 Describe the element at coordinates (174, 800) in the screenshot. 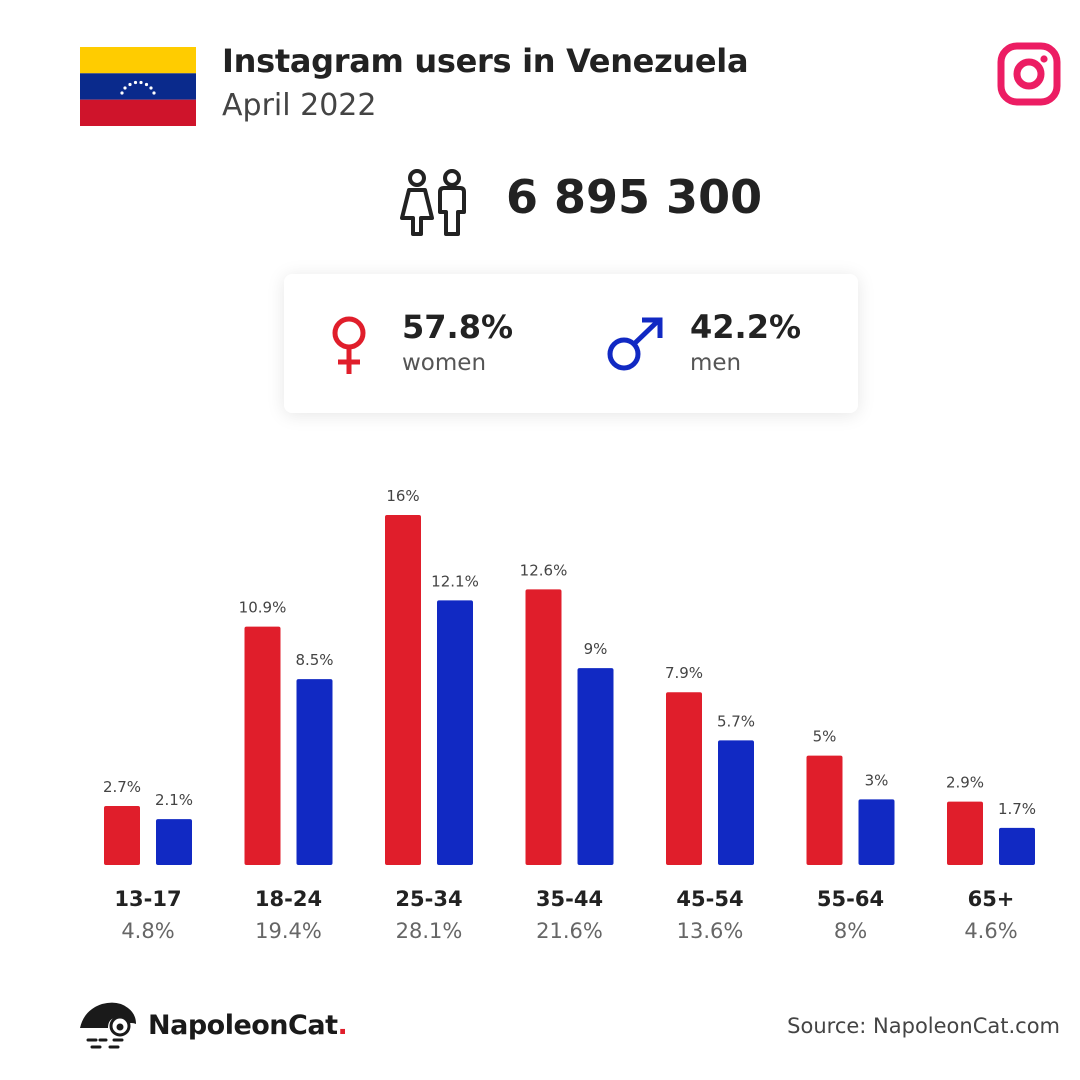

I see `data-label-men-13-17: 2.1%` at that location.